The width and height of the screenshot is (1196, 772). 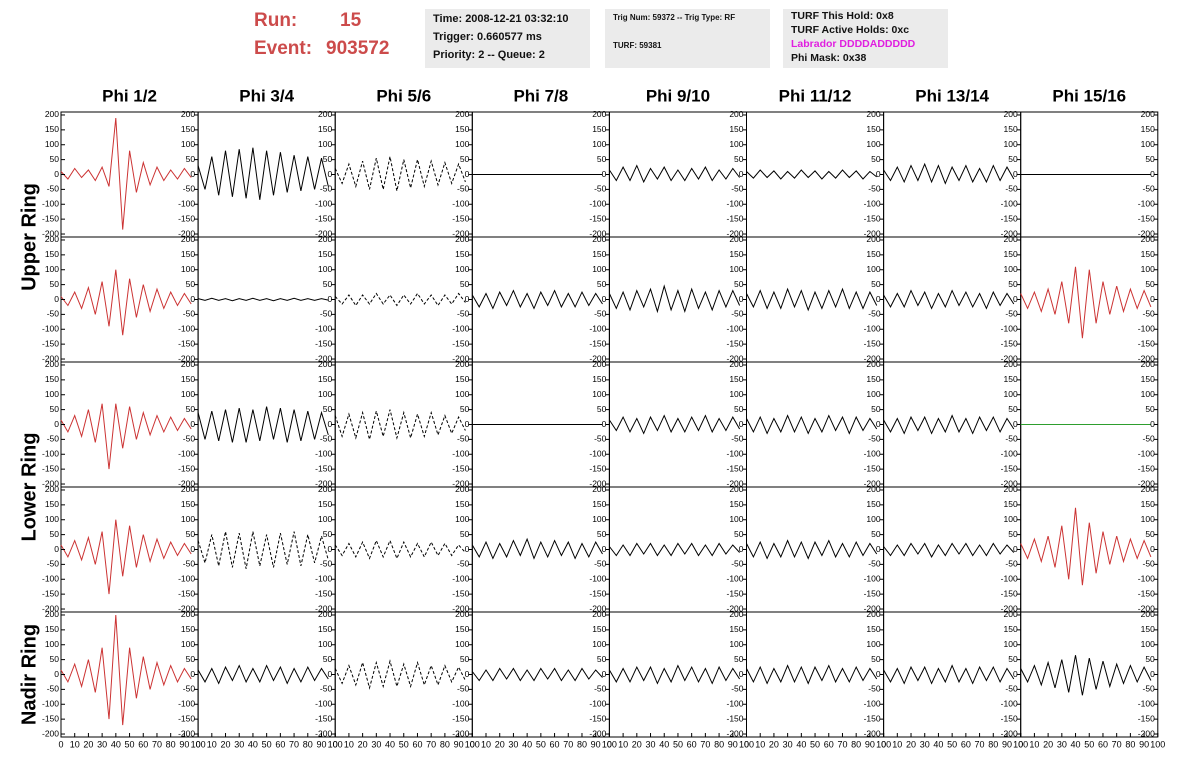 I want to click on column-title: Phi 3/4, so click(x=266, y=95).